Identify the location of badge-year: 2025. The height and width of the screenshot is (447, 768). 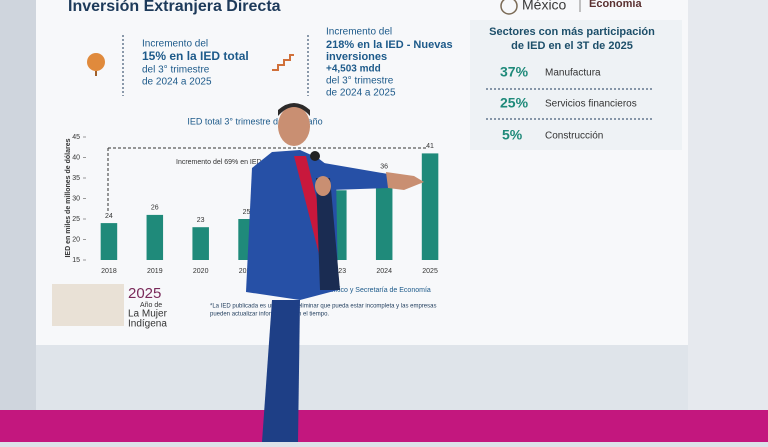
(144, 293).